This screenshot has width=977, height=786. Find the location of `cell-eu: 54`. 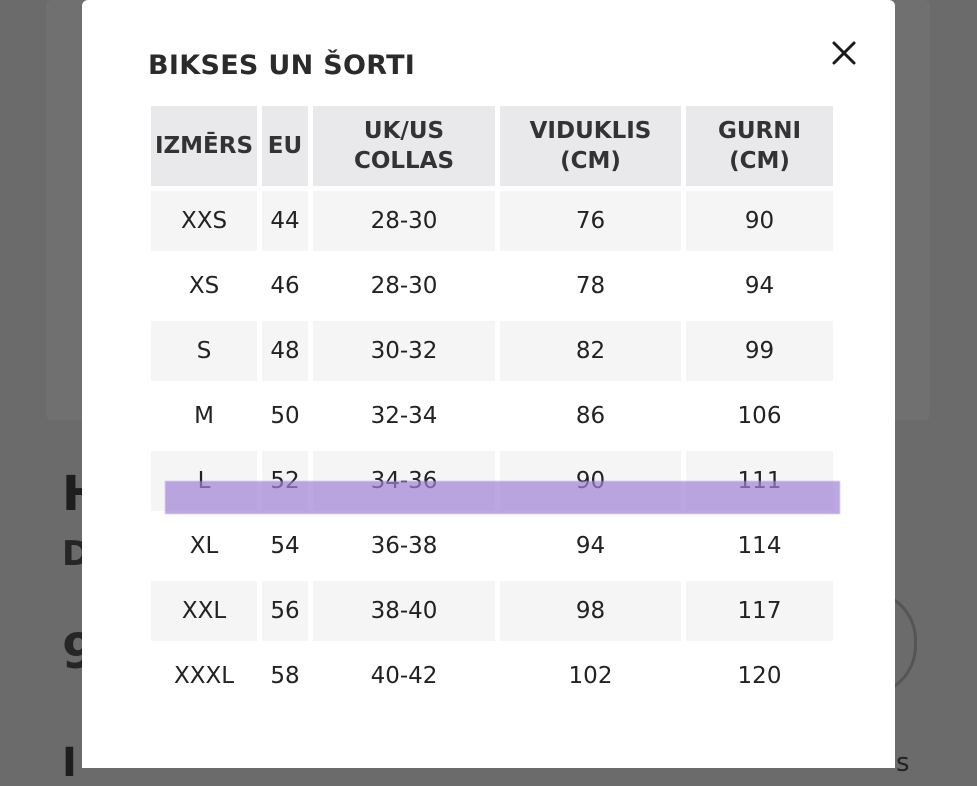

cell-eu: 54 is located at coordinates (285, 546).